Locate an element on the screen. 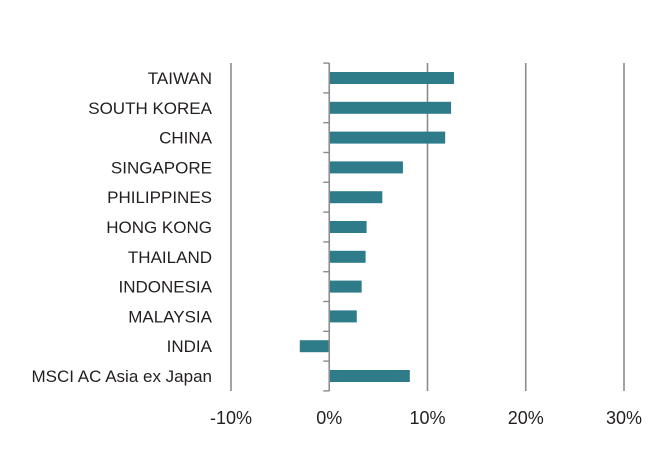 The width and height of the screenshot is (664, 454). category-label: INDIA is located at coordinates (190, 346).